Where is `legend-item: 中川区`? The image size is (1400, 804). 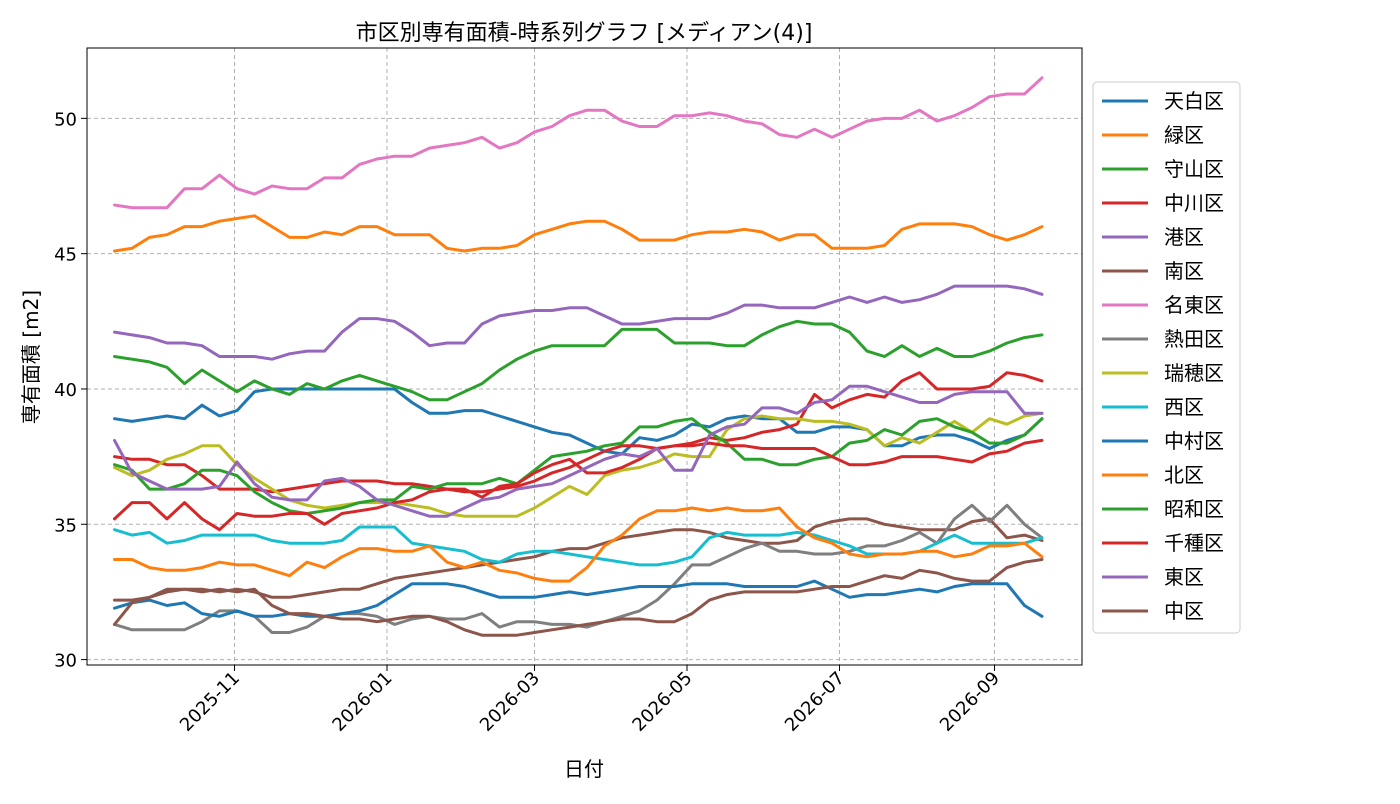 legend-item: 中川区 is located at coordinates (1163, 203).